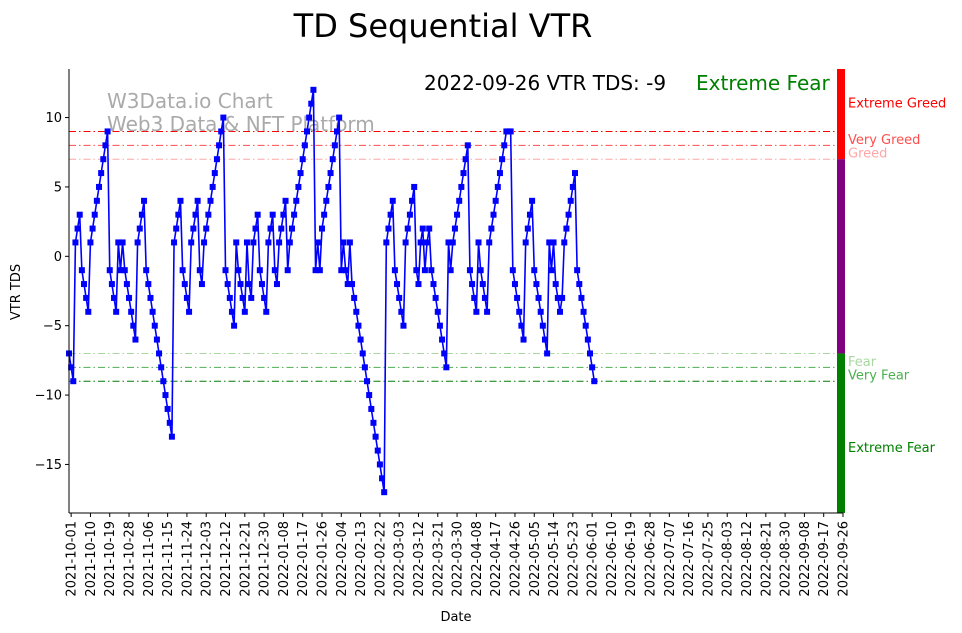  I want to click on x-tick-label: 2022-05-05, so click(535, 559).